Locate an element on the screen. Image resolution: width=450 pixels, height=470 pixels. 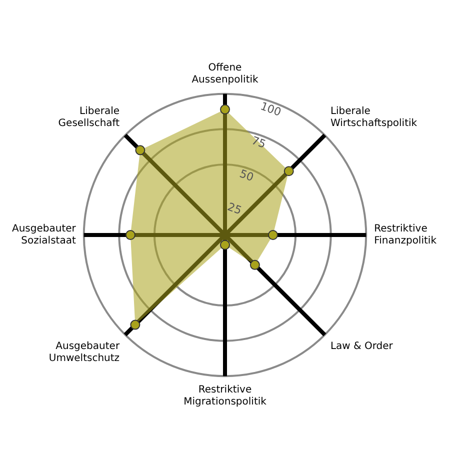
y-tick-label: 50 is located at coordinates (247, 175).